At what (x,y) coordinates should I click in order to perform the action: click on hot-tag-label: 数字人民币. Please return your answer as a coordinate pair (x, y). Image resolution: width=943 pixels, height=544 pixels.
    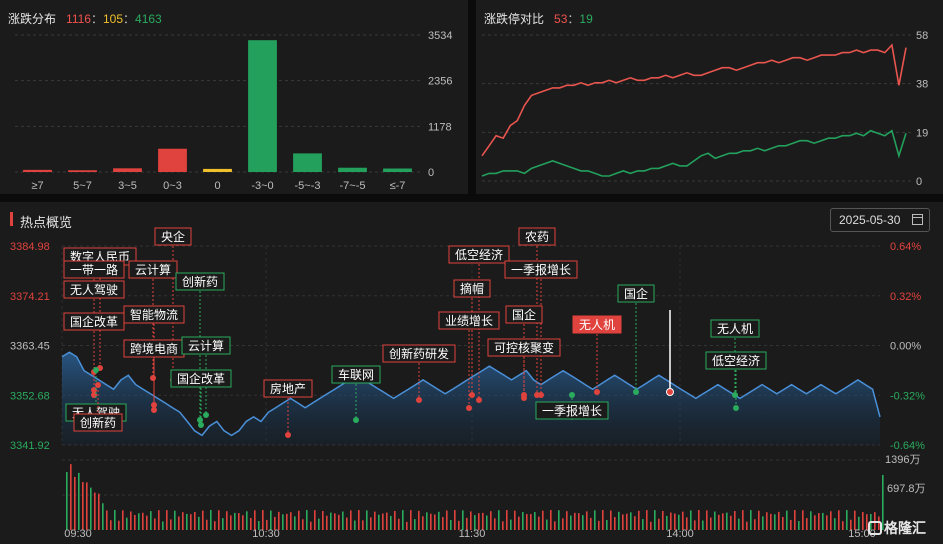
    Looking at the image, I should click on (100, 256).